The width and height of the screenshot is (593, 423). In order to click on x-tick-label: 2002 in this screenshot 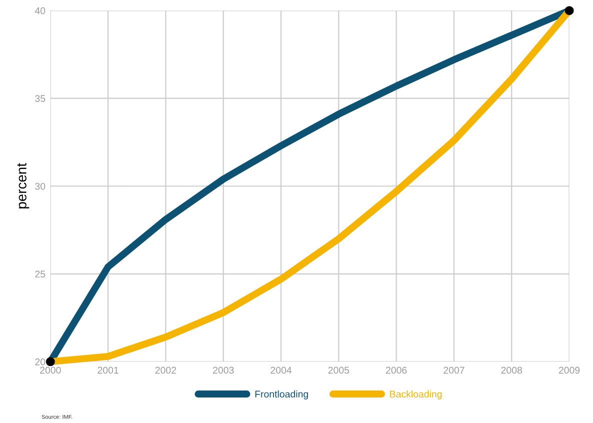, I will do `click(165, 370)`.